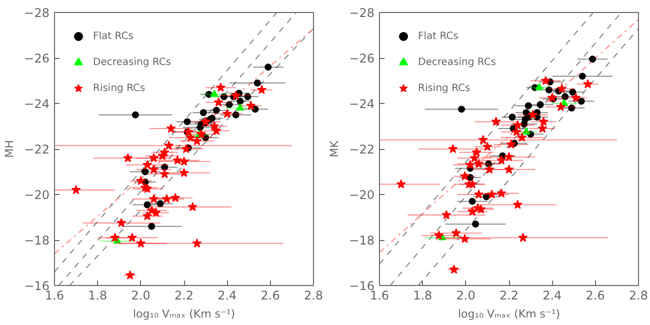 The width and height of the screenshot is (650, 325). What do you see at coordinates (335, 149) in the screenshot?
I see `y-axis-title: MK` at bounding box center [335, 149].